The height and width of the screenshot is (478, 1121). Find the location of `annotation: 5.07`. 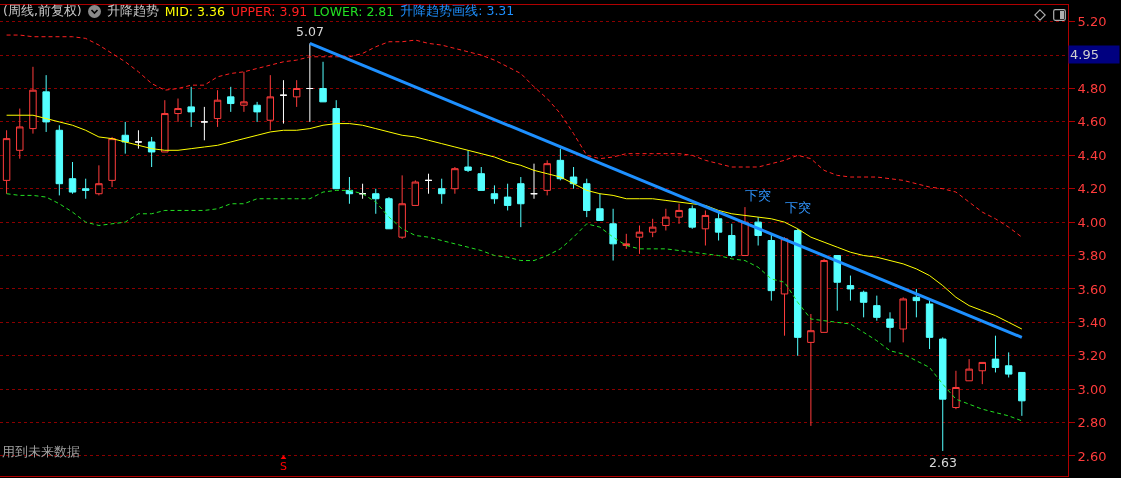

annotation: 5.07 is located at coordinates (310, 31).